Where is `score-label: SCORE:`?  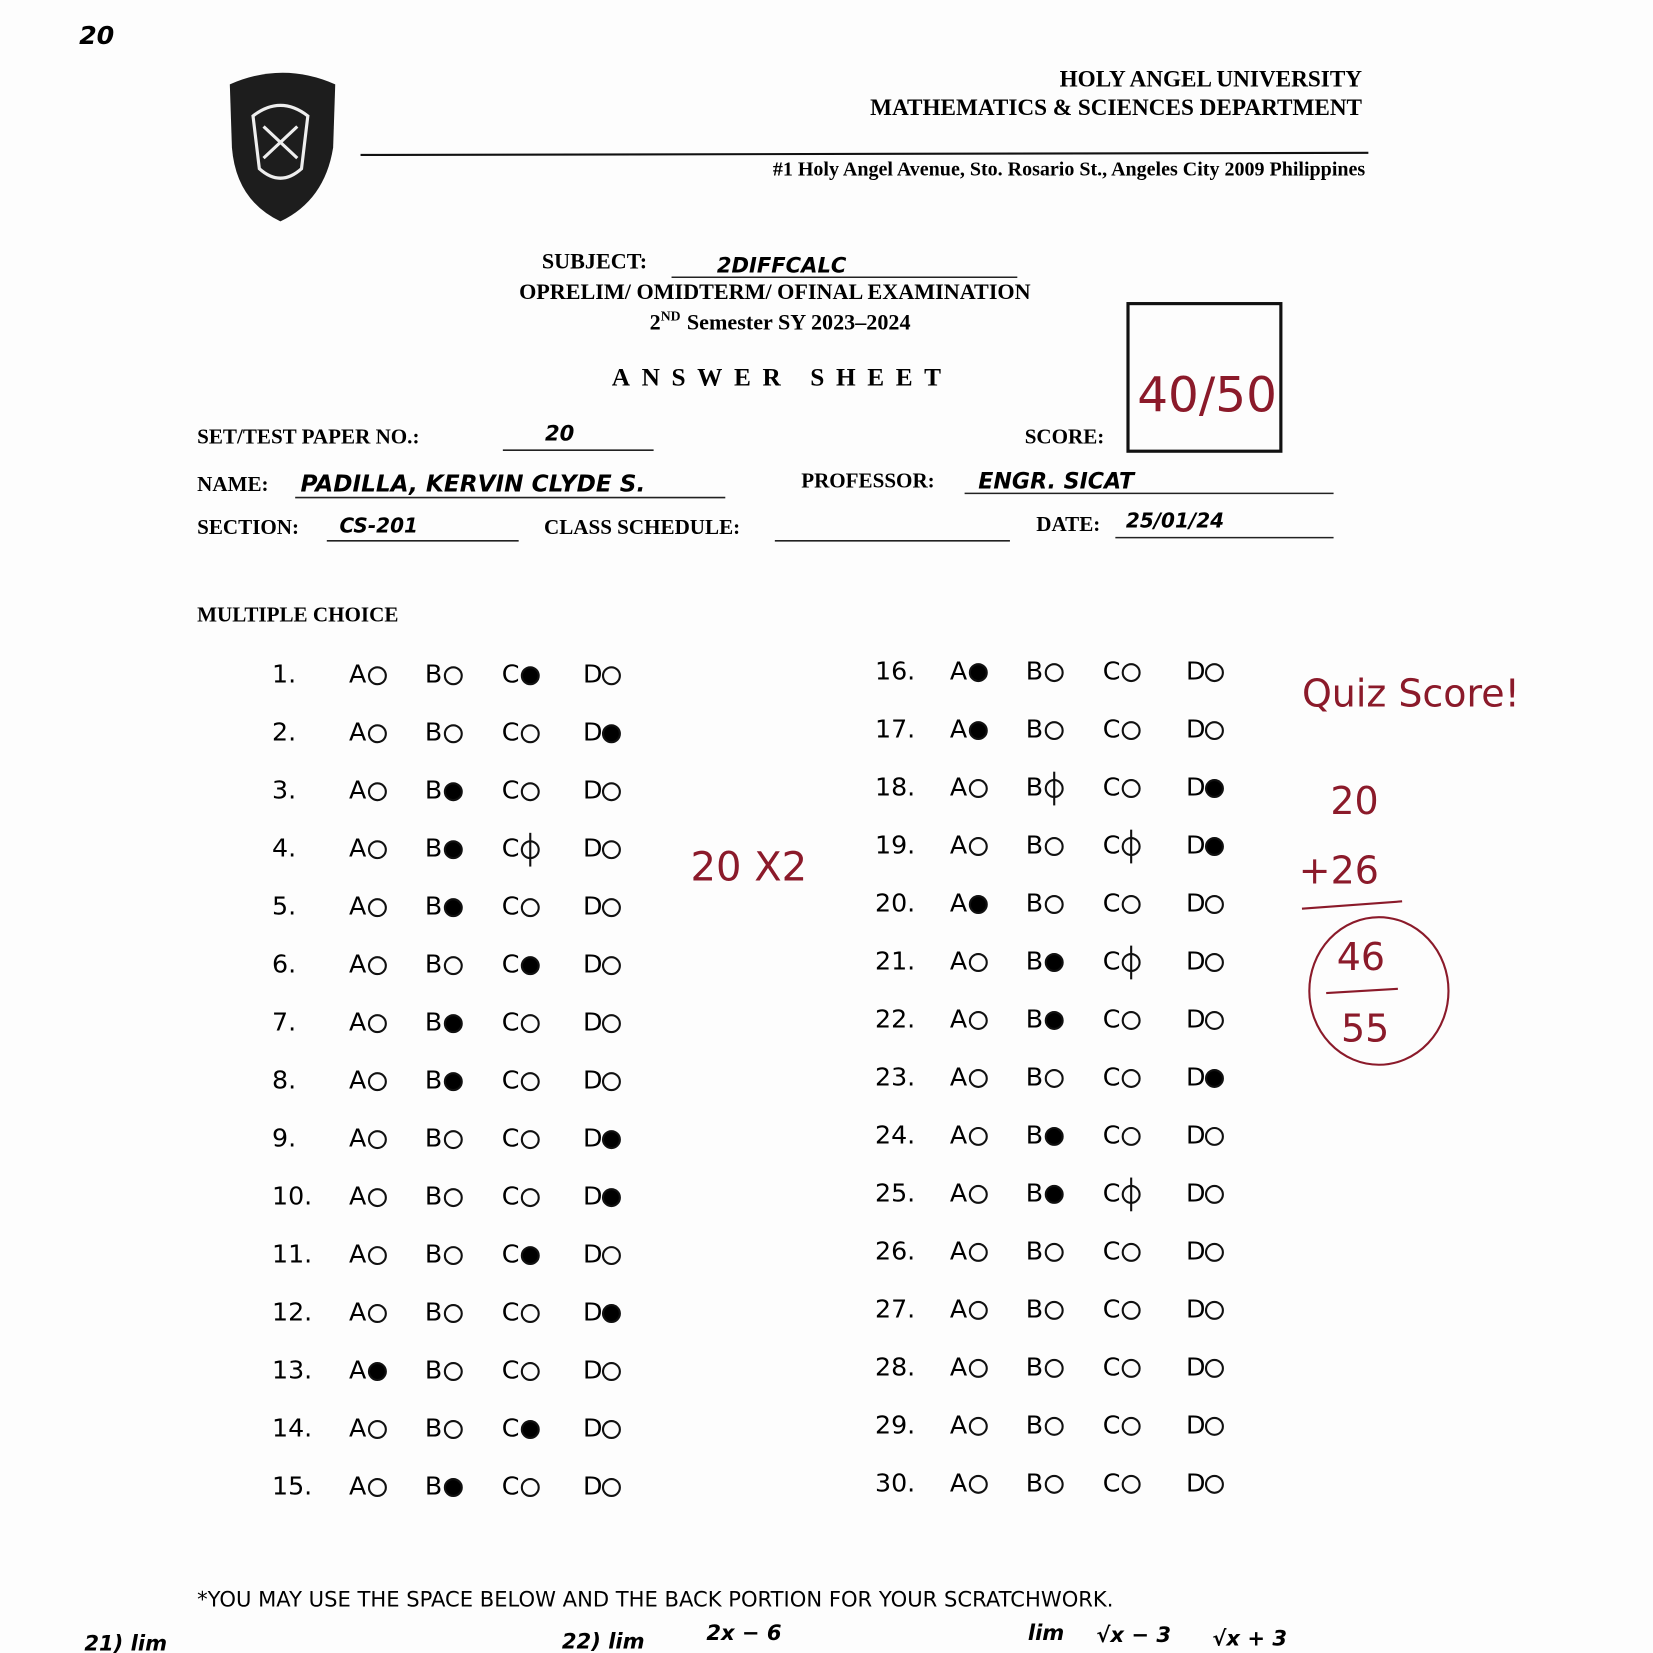 score-label: SCORE: is located at coordinates (1065, 436).